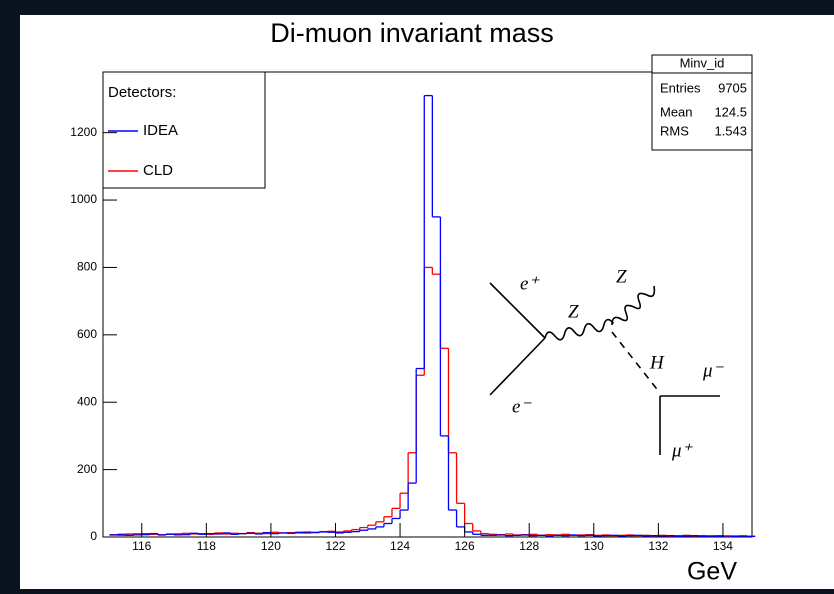 The width and height of the screenshot is (834, 594). I want to click on y-tick-label: 200, so click(87, 469).